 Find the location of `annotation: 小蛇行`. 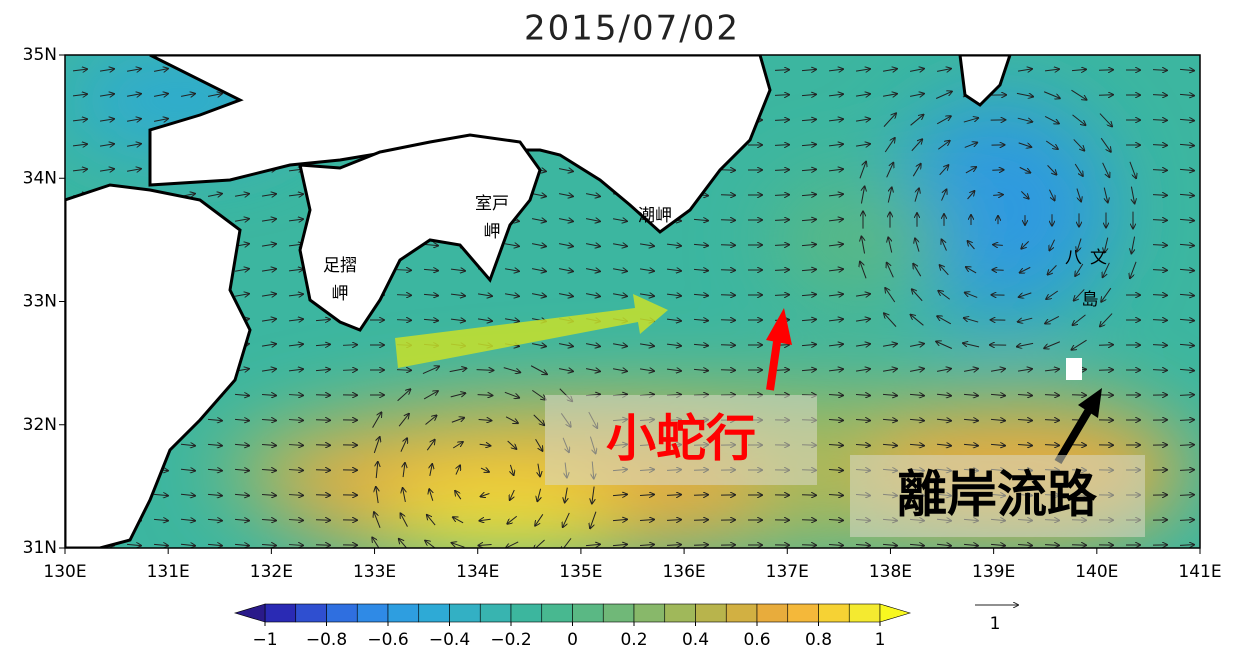

annotation: 小蛇行 is located at coordinates (681, 439).